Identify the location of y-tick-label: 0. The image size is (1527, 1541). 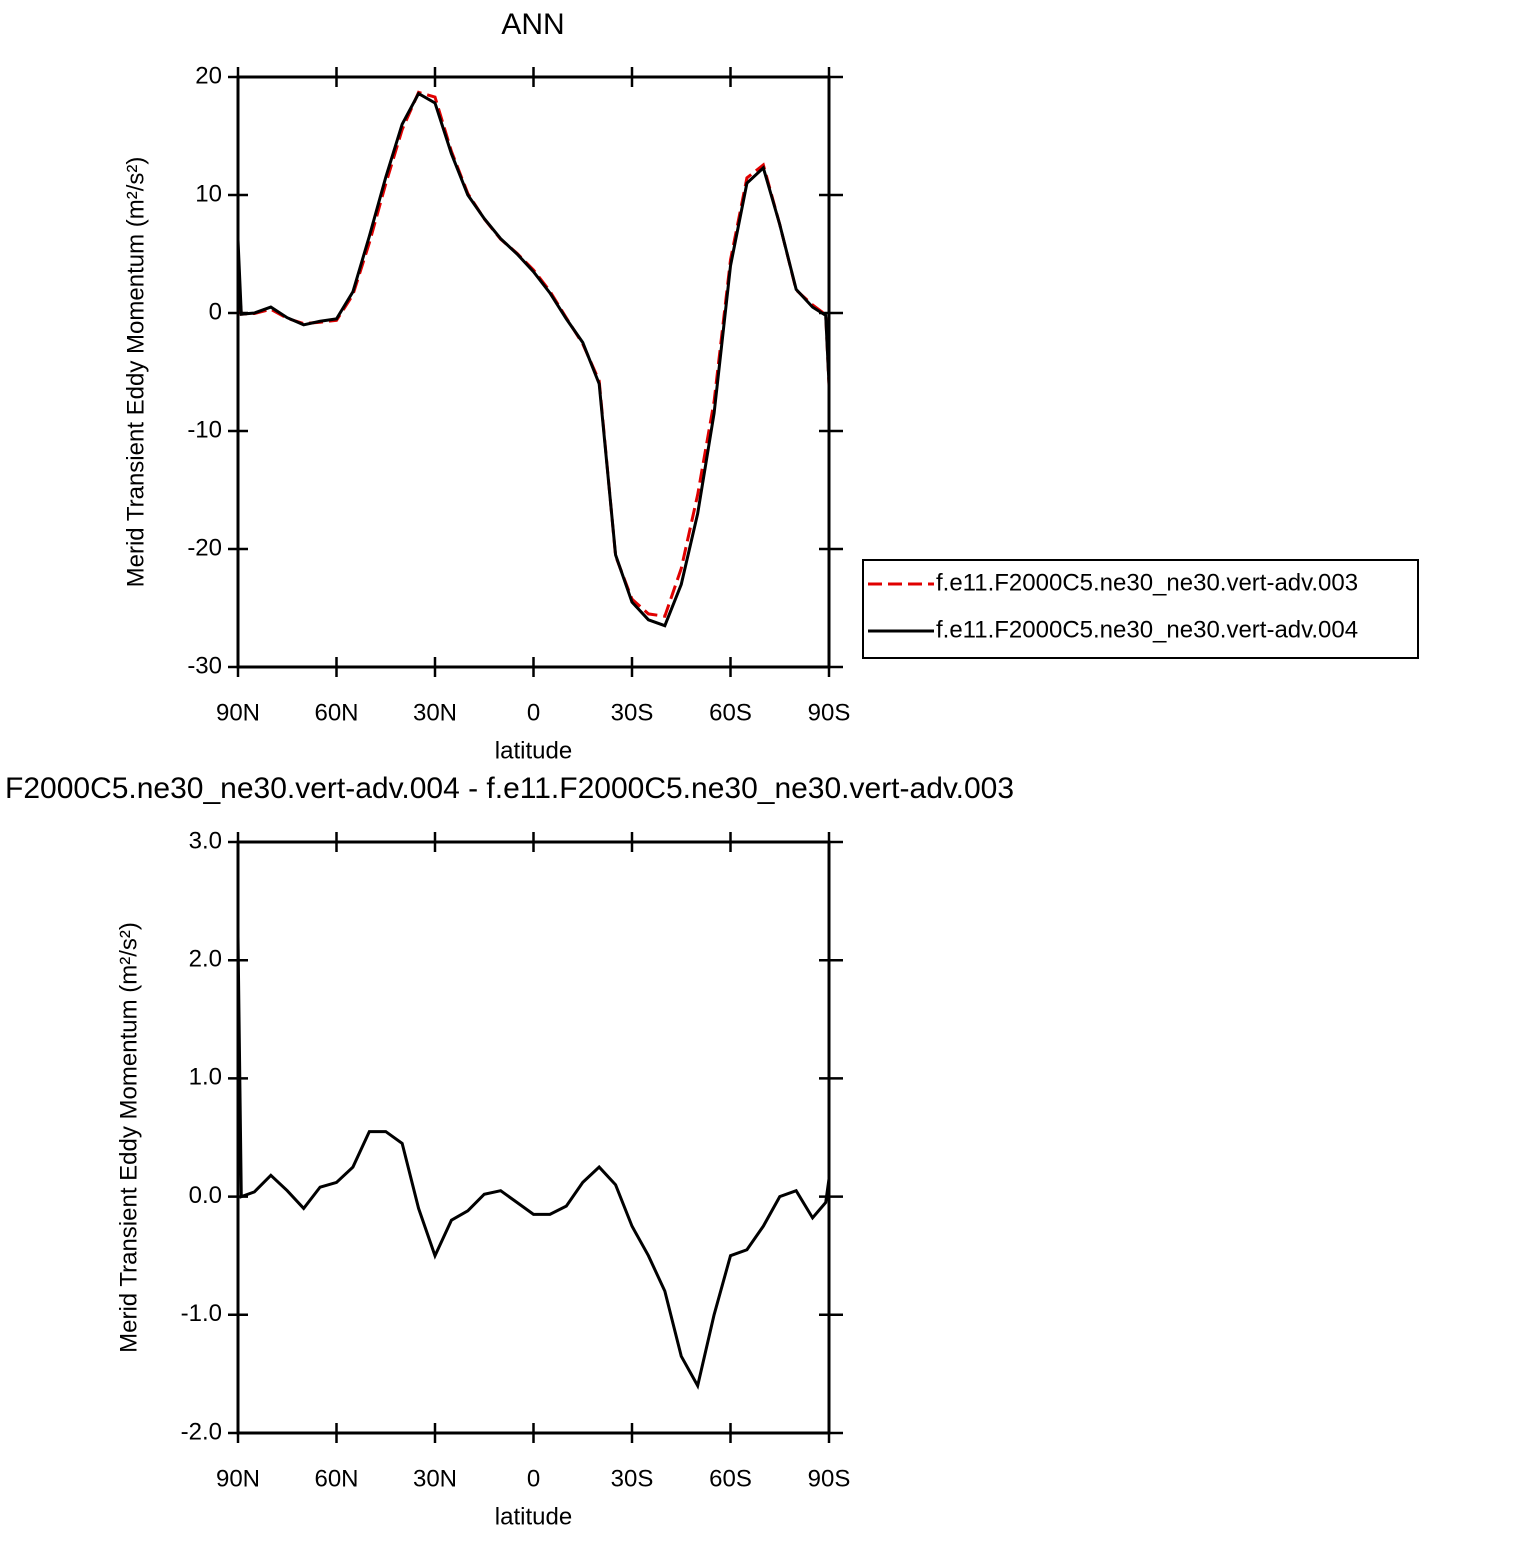
(215, 311).